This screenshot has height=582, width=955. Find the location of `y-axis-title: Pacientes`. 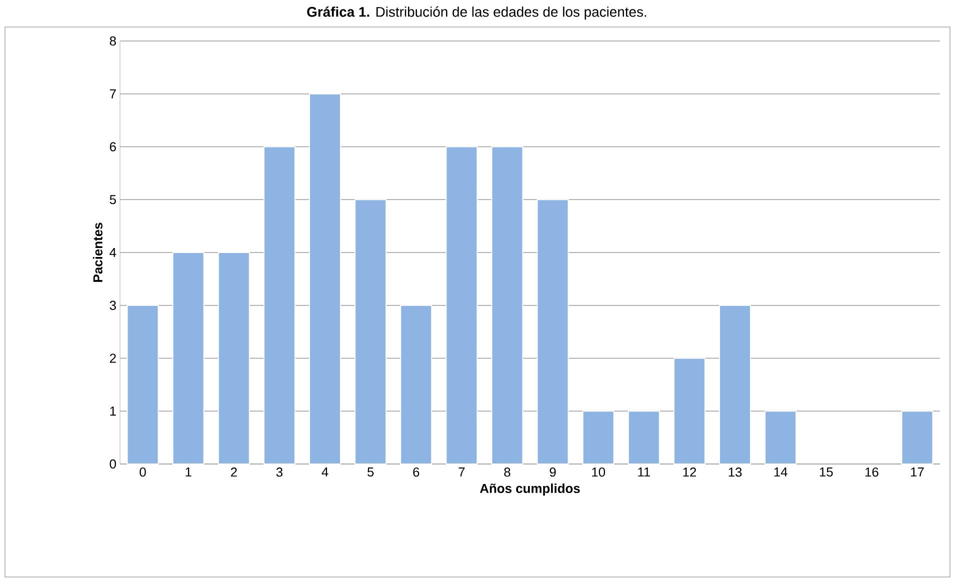

y-axis-title: Pacientes is located at coordinates (97, 252).